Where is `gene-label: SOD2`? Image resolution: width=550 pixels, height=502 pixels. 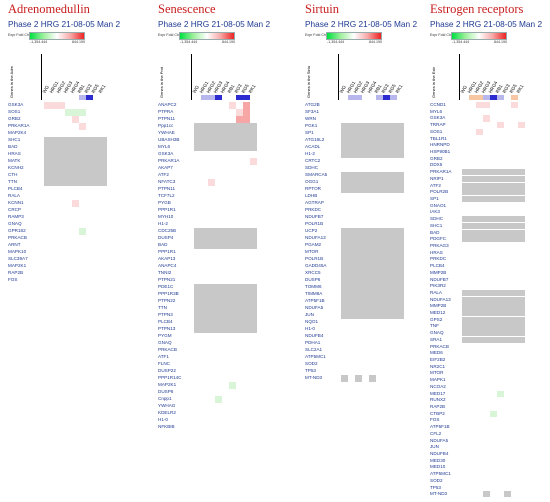 gene-label: SOD2 is located at coordinates (311, 363).